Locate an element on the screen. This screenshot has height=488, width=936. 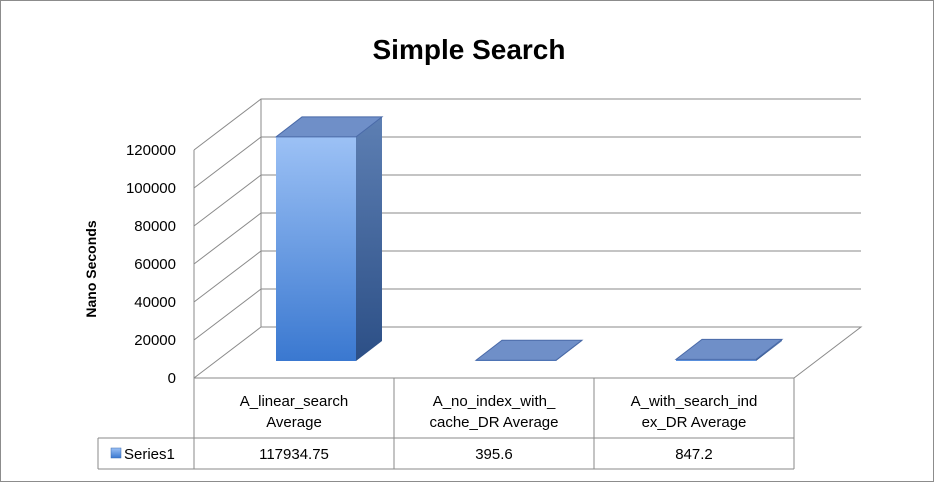
y-axis-label: Nano Seconds is located at coordinates (91, 268).